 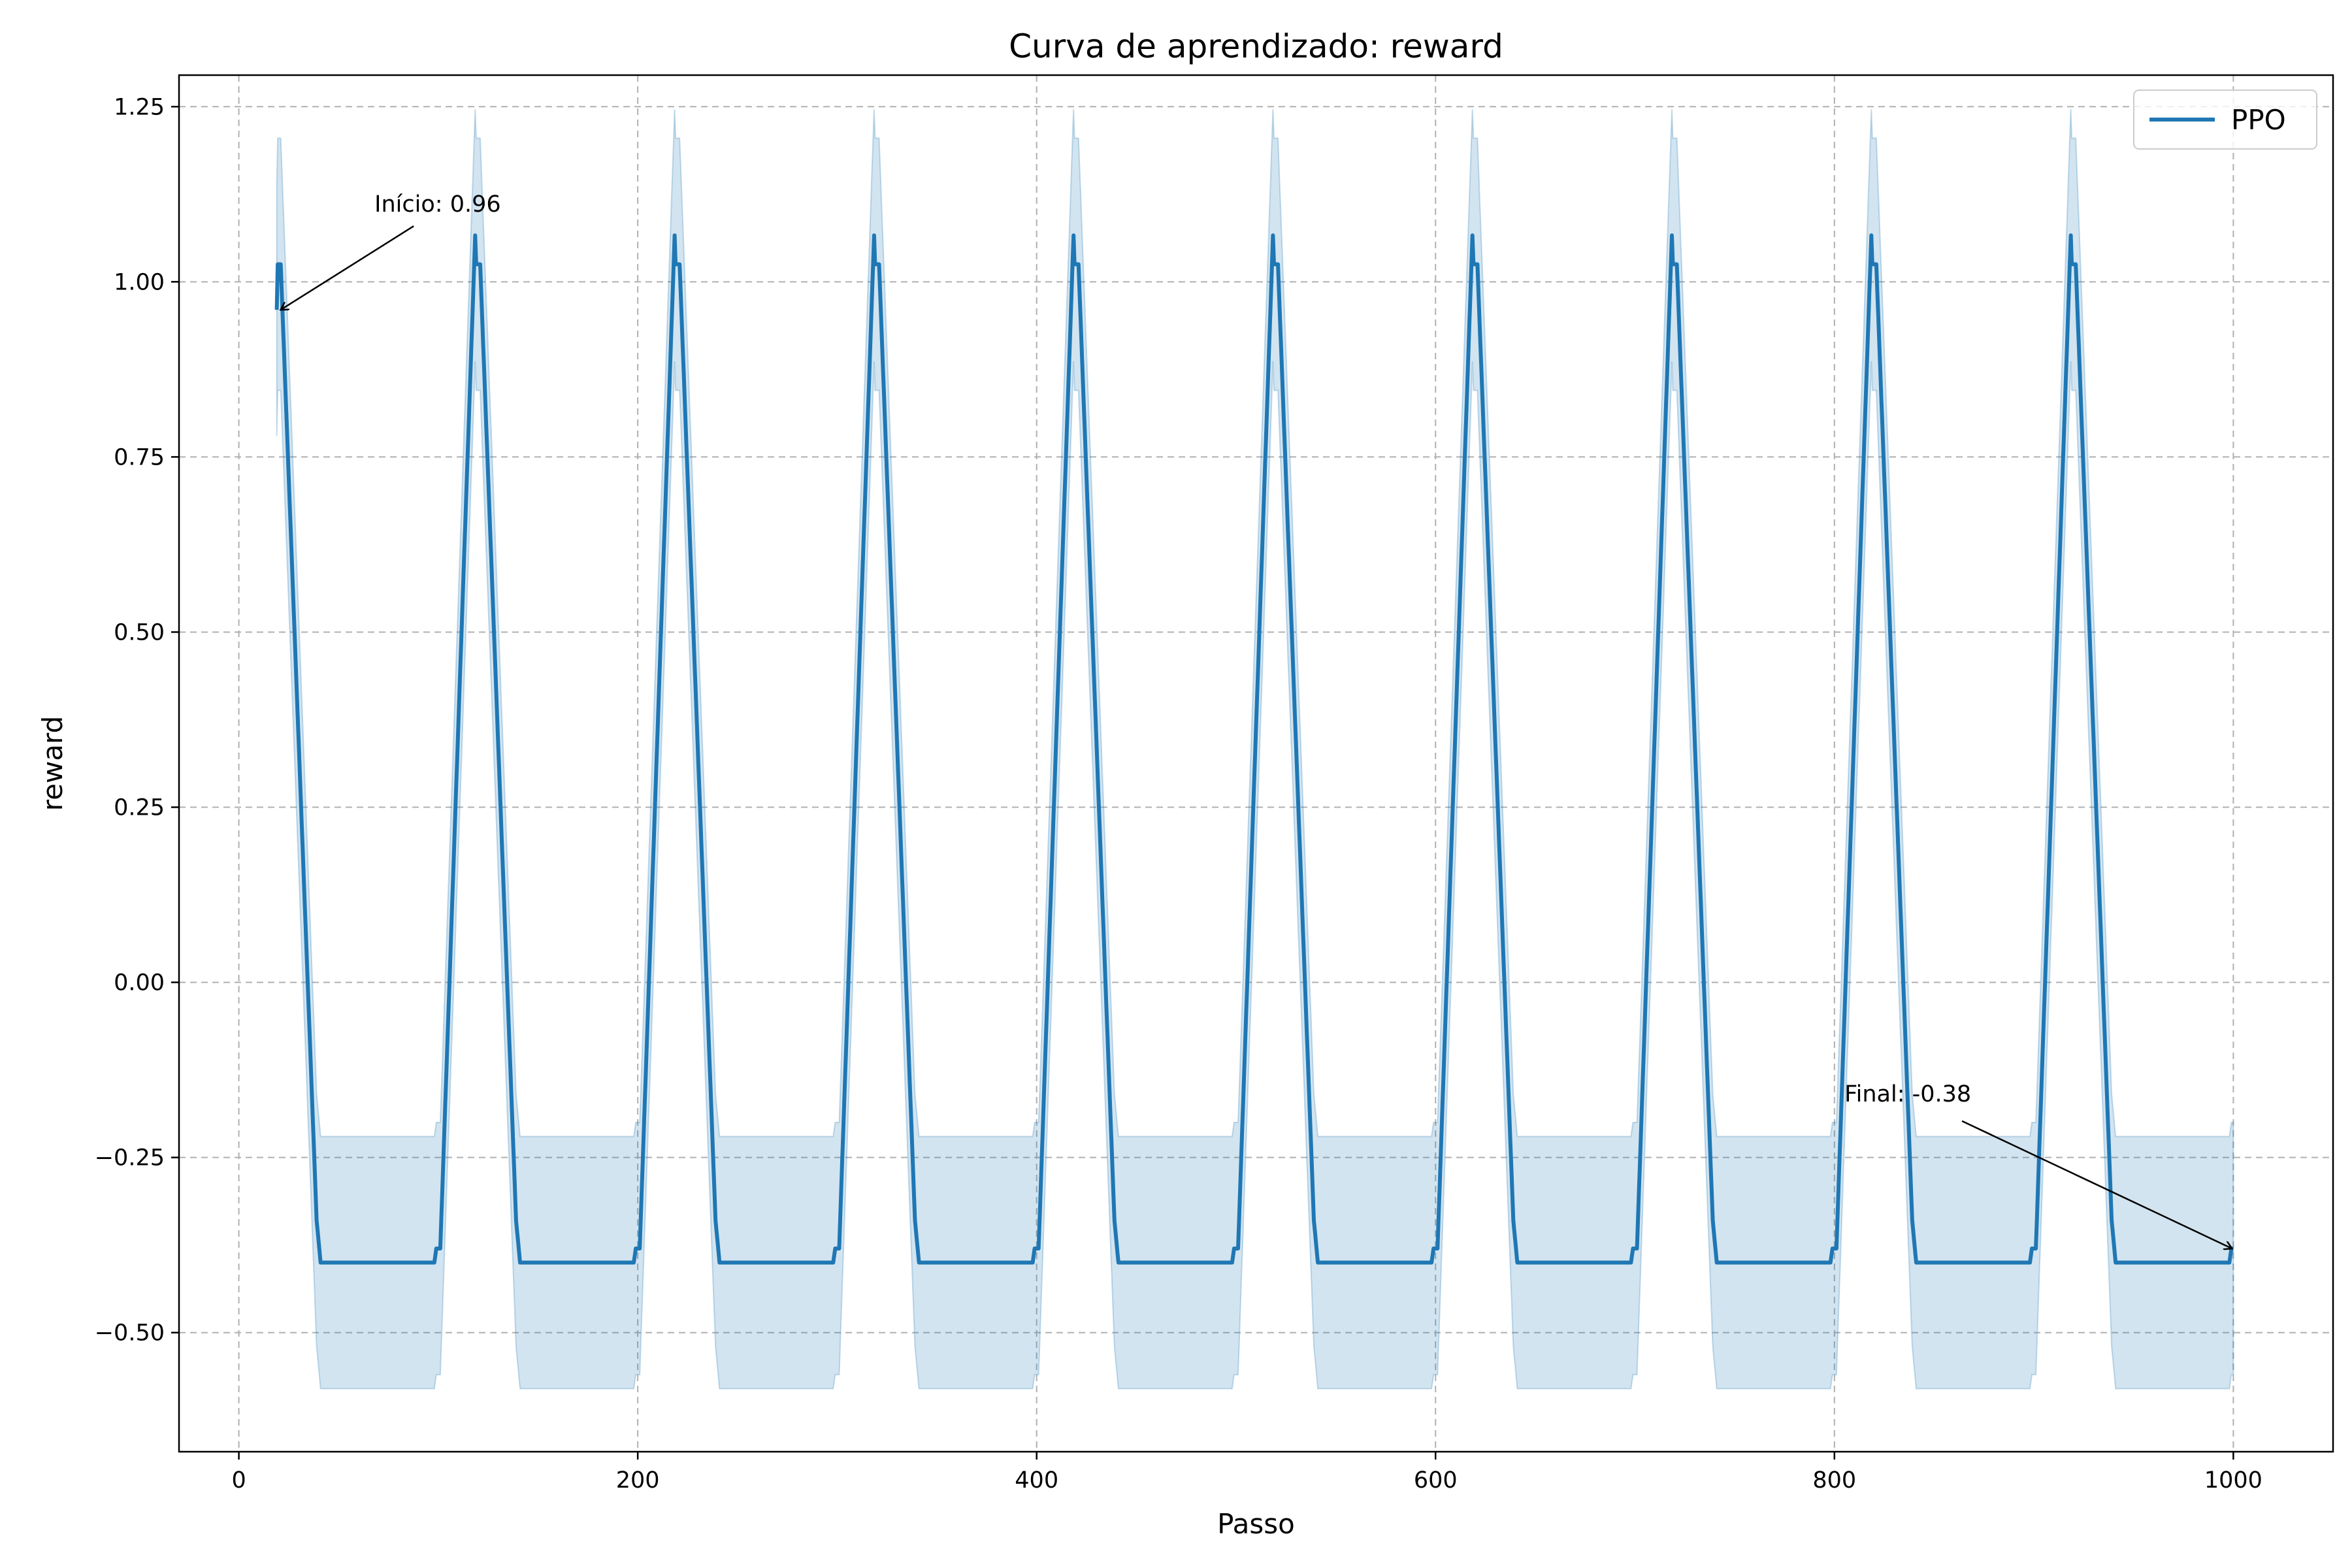 What do you see at coordinates (139, 808) in the screenshot?
I see `y-tick-label: 0.25` at bounding box center [139, 808].